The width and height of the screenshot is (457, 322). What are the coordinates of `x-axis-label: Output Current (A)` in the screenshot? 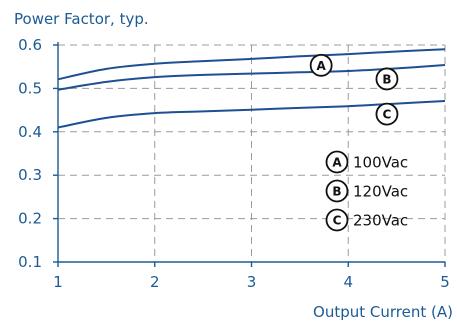 It's located at (383, 312).